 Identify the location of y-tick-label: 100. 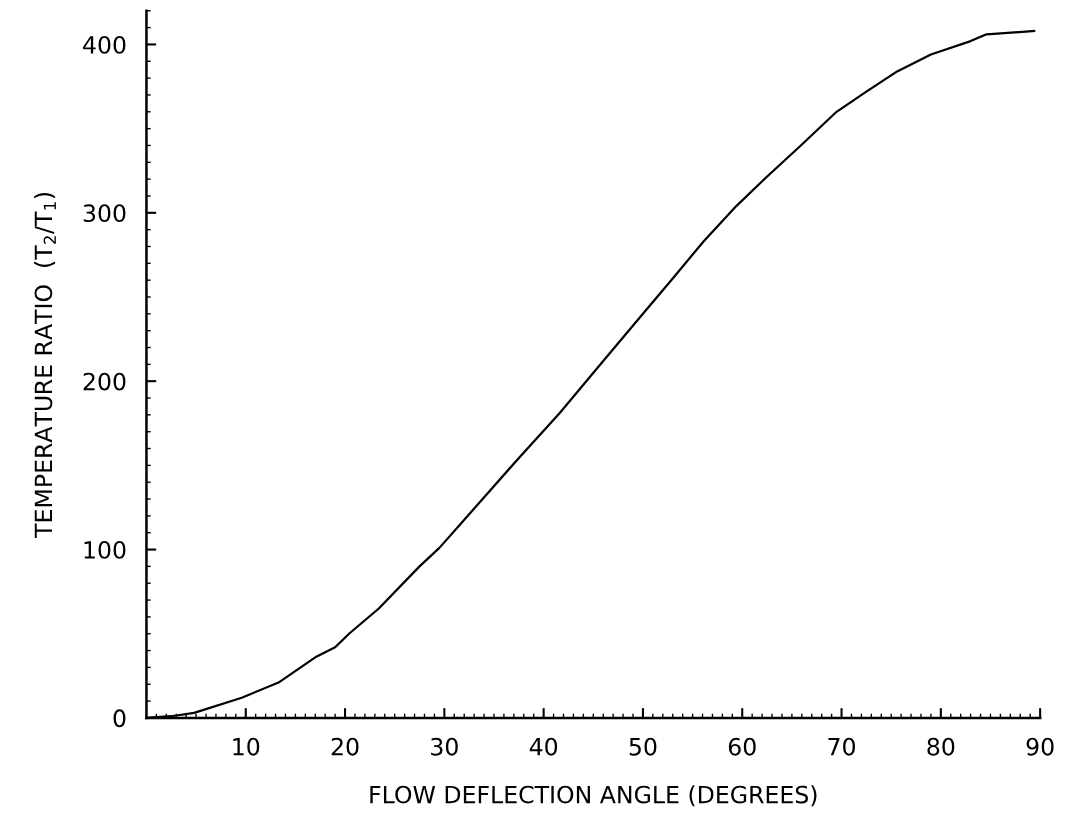
(105, 549).